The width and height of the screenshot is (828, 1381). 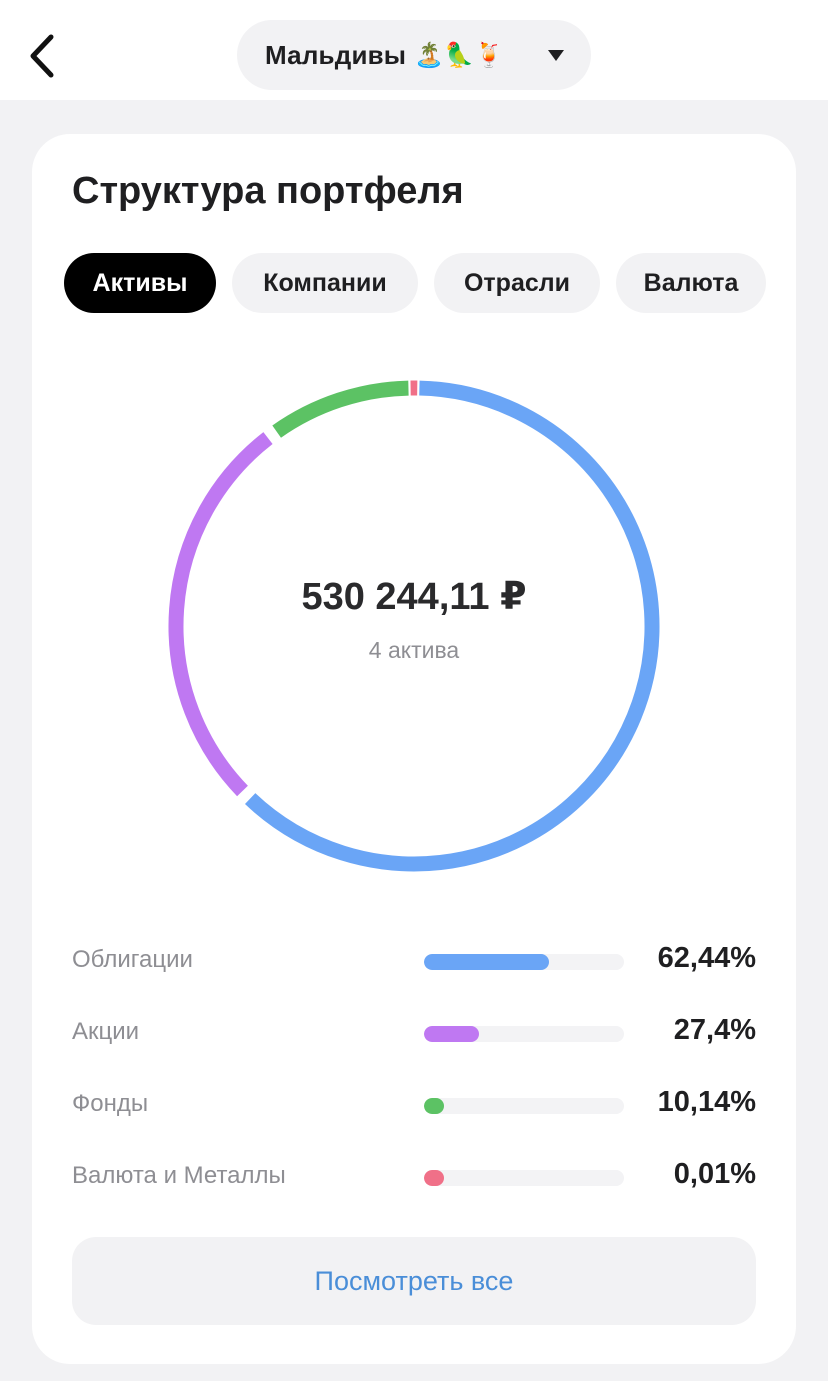 I want to click on legend-row-funds: Фонды 10,14%, so click(x=414, y=1122).